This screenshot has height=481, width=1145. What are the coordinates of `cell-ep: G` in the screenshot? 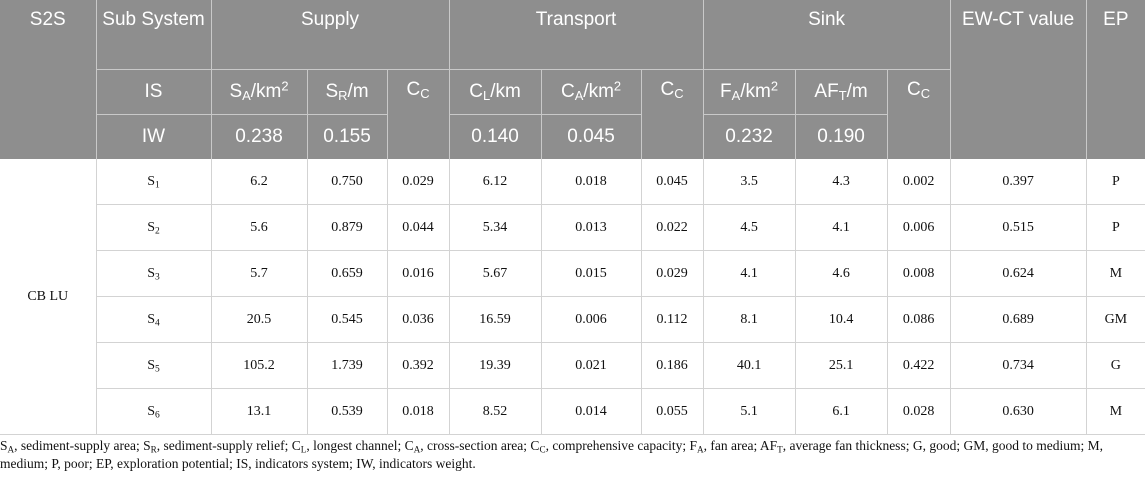 It's located at (1115, 365).